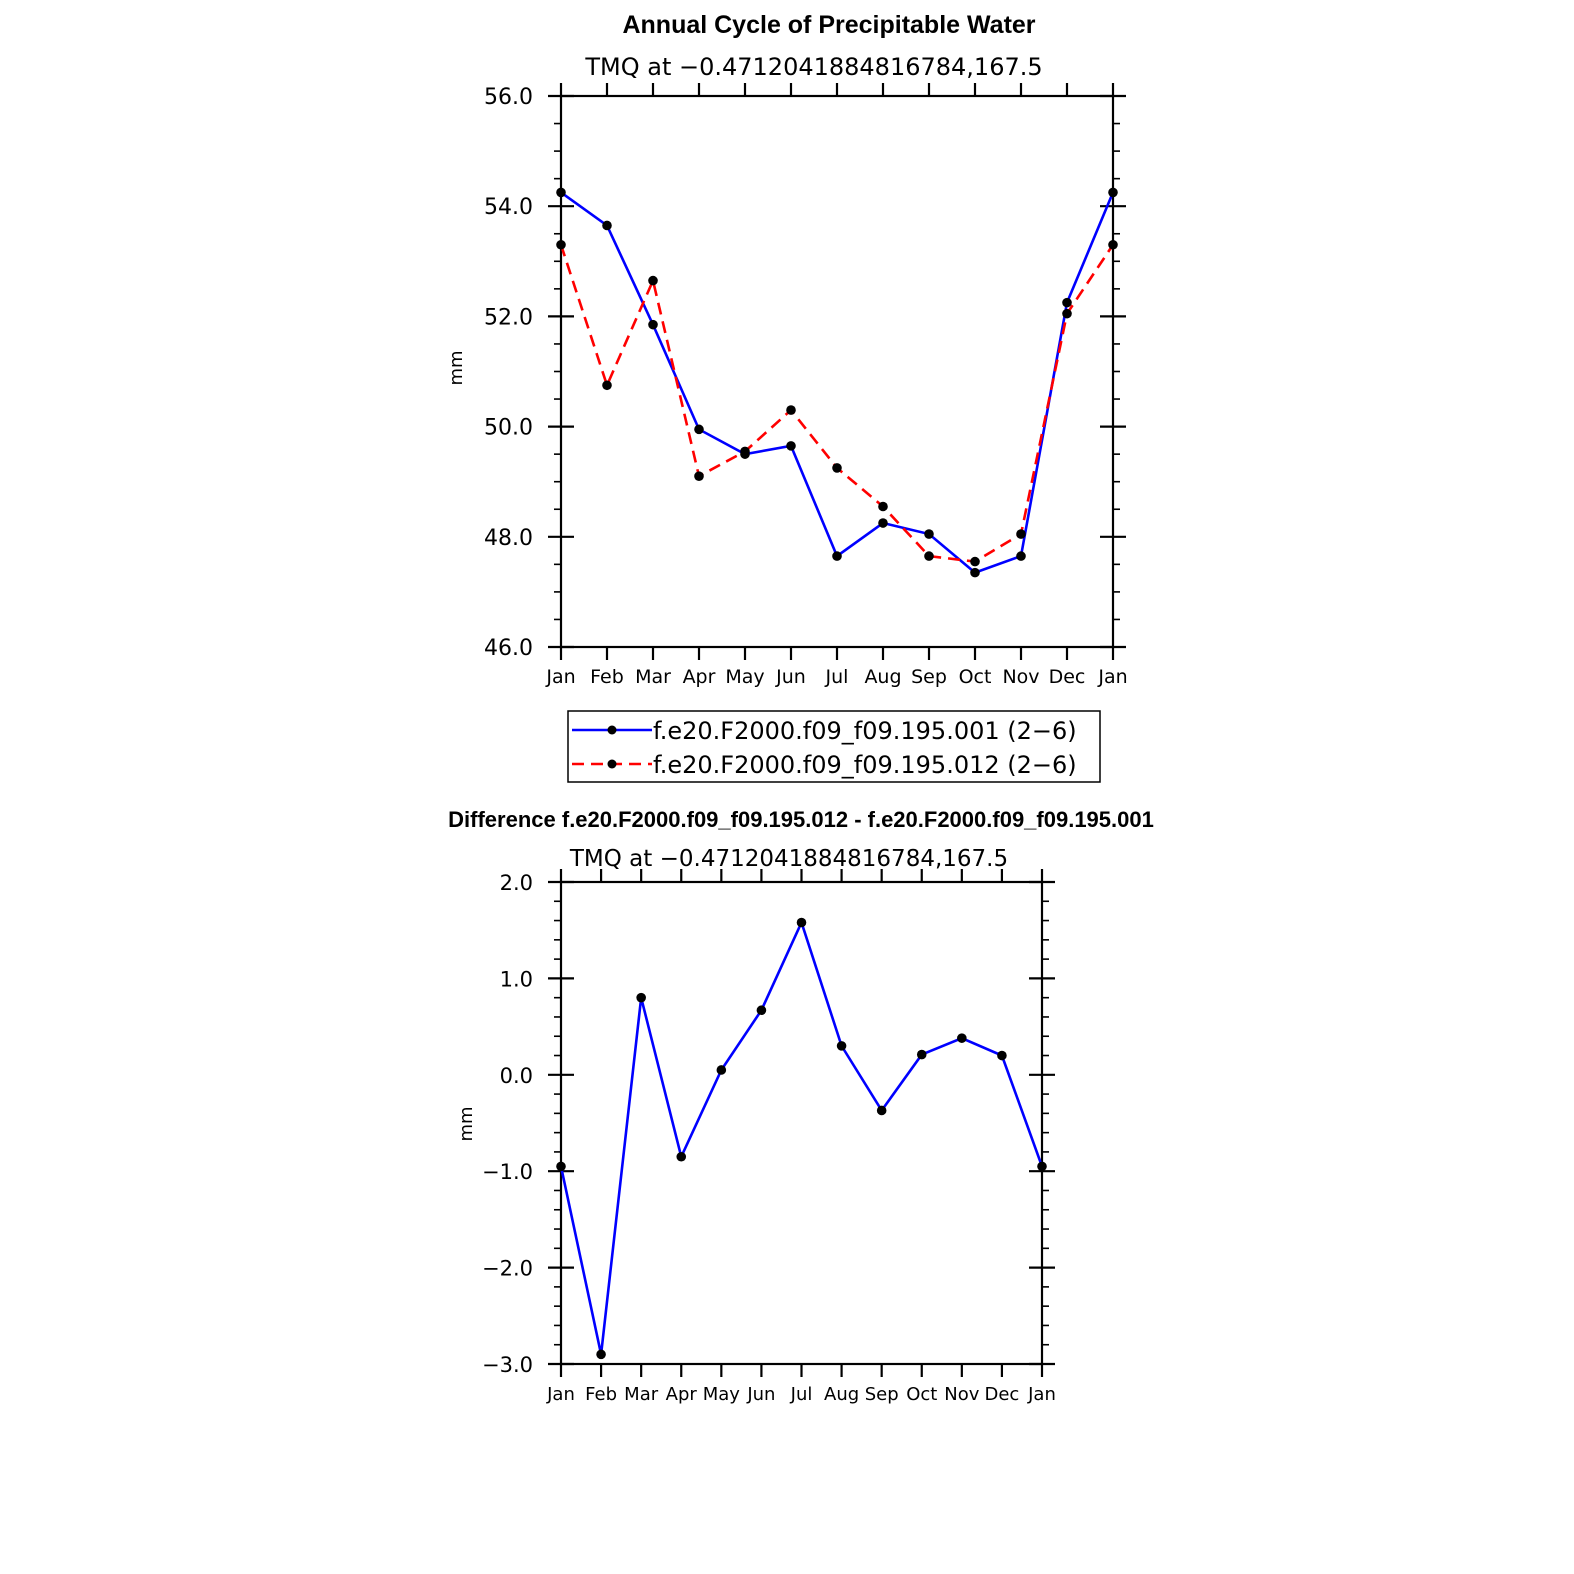  I want to click on y-tick-label: 1.0, so click(516, 979).